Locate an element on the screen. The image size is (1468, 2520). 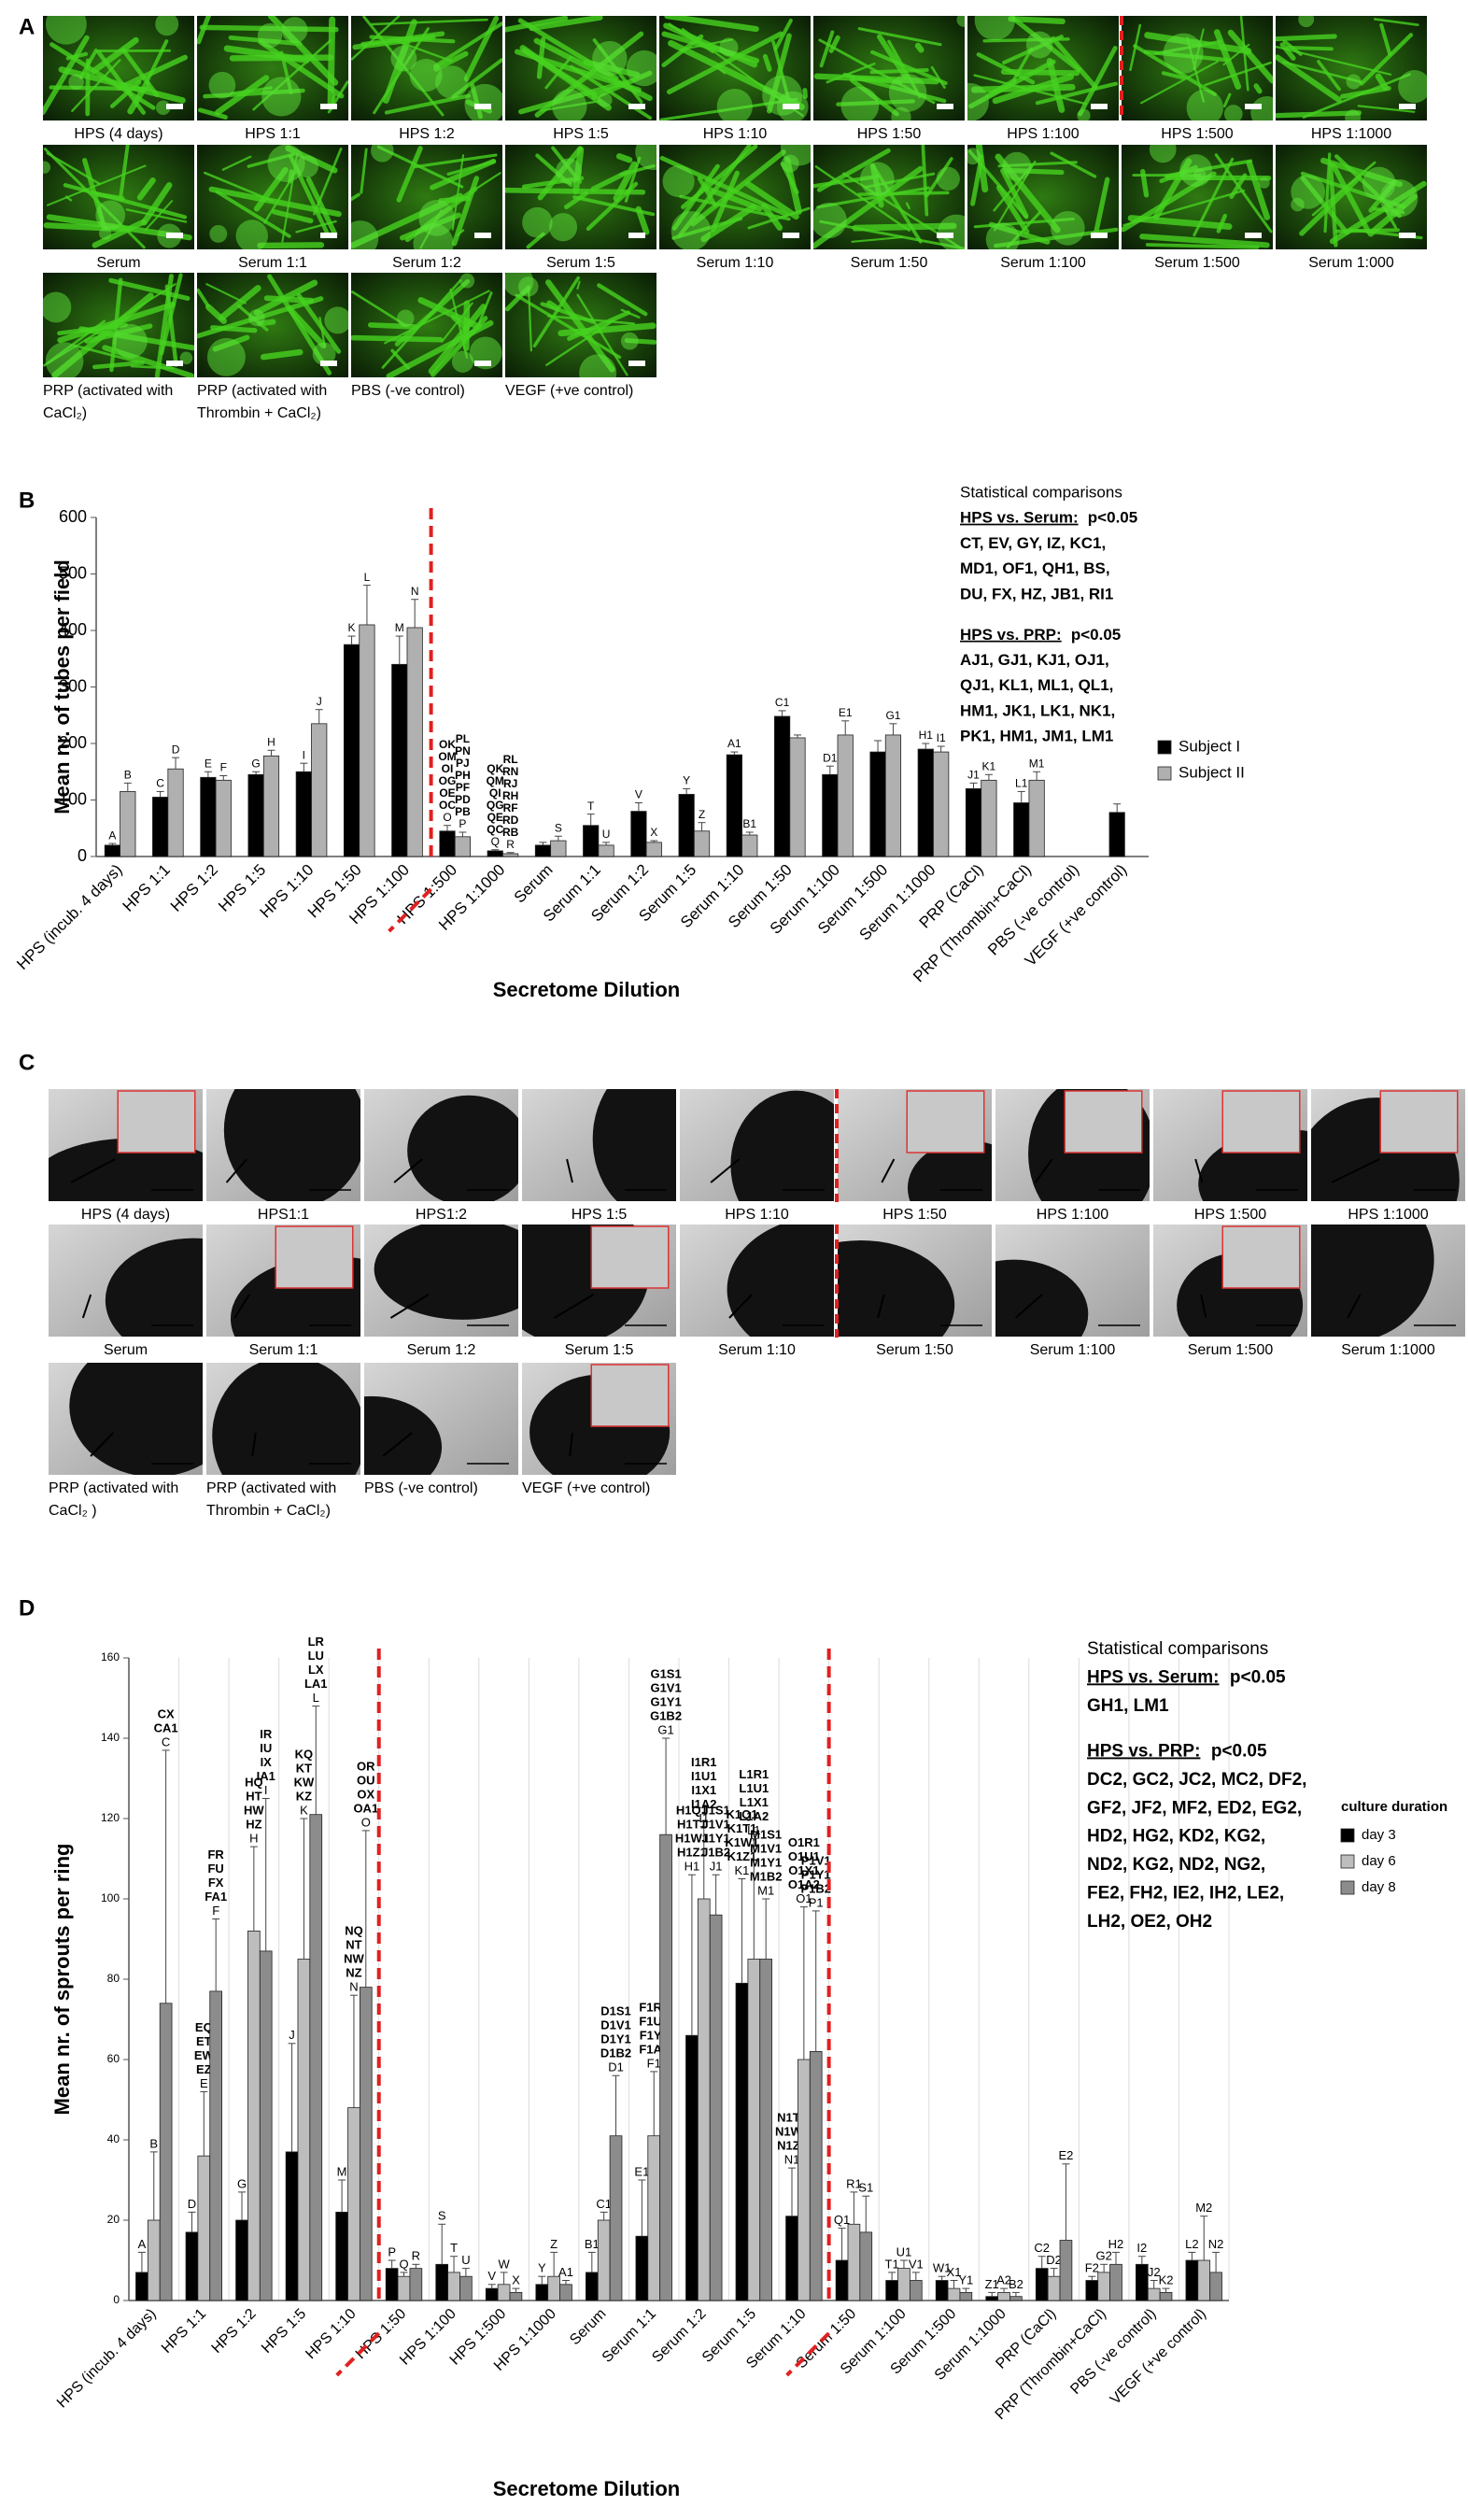
bar-annotation: A is located at coordinates (142, 2244).